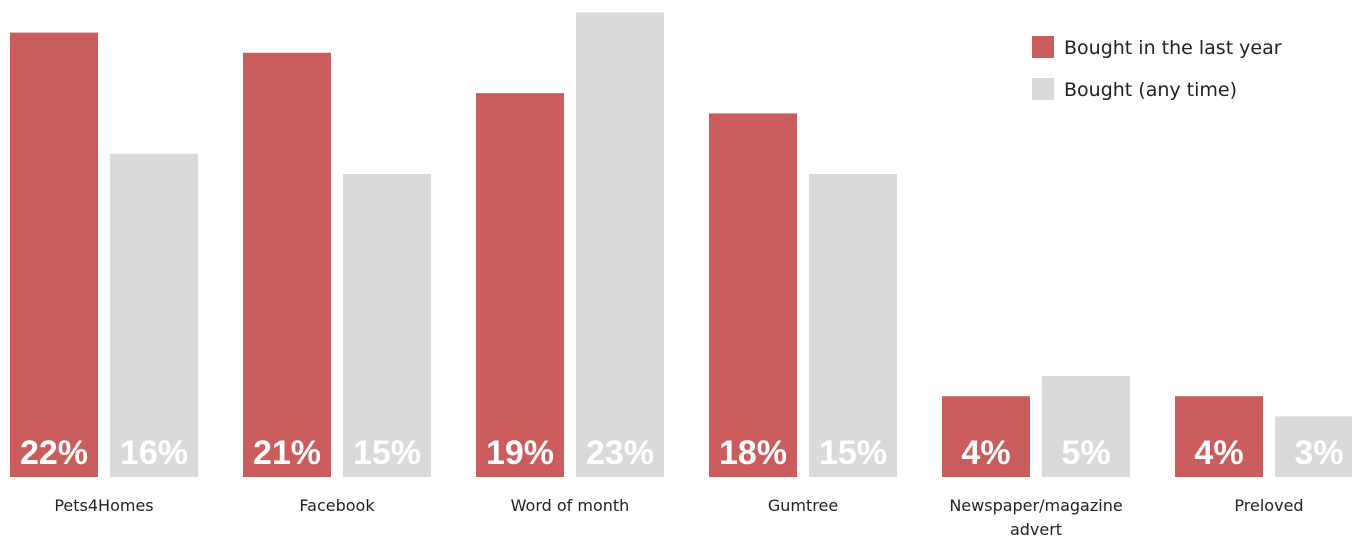 The image size is (1352, 540). What do you see at coordinates (803, 505) in the screenshot?
I see `category-label-3: Gumtree` at bounding box center [803, 505].